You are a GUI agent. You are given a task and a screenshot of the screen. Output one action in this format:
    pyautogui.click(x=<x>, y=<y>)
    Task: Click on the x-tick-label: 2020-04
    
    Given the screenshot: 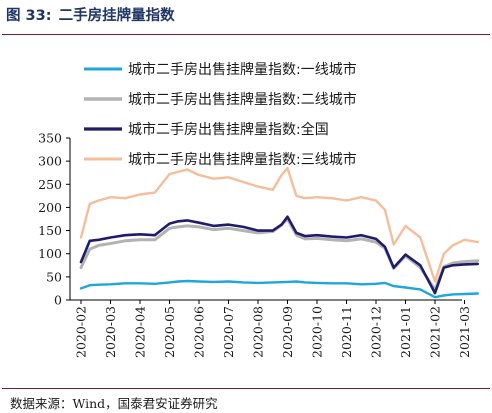 What is the action you would take?
    pyautogui.click(x=140, y=332)
    